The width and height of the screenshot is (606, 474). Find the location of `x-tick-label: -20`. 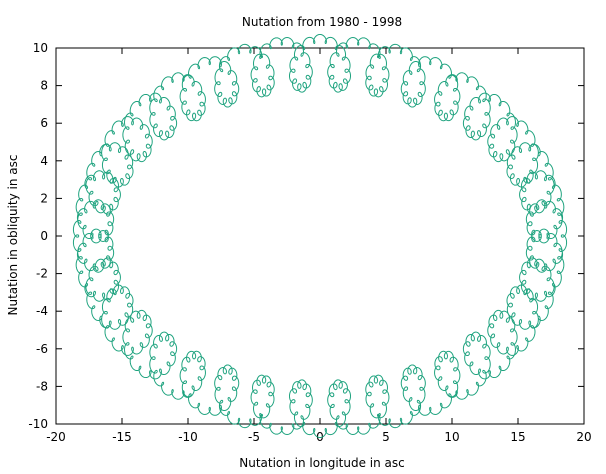

x-tick-label: -20 is located at coordinates (56, 437).